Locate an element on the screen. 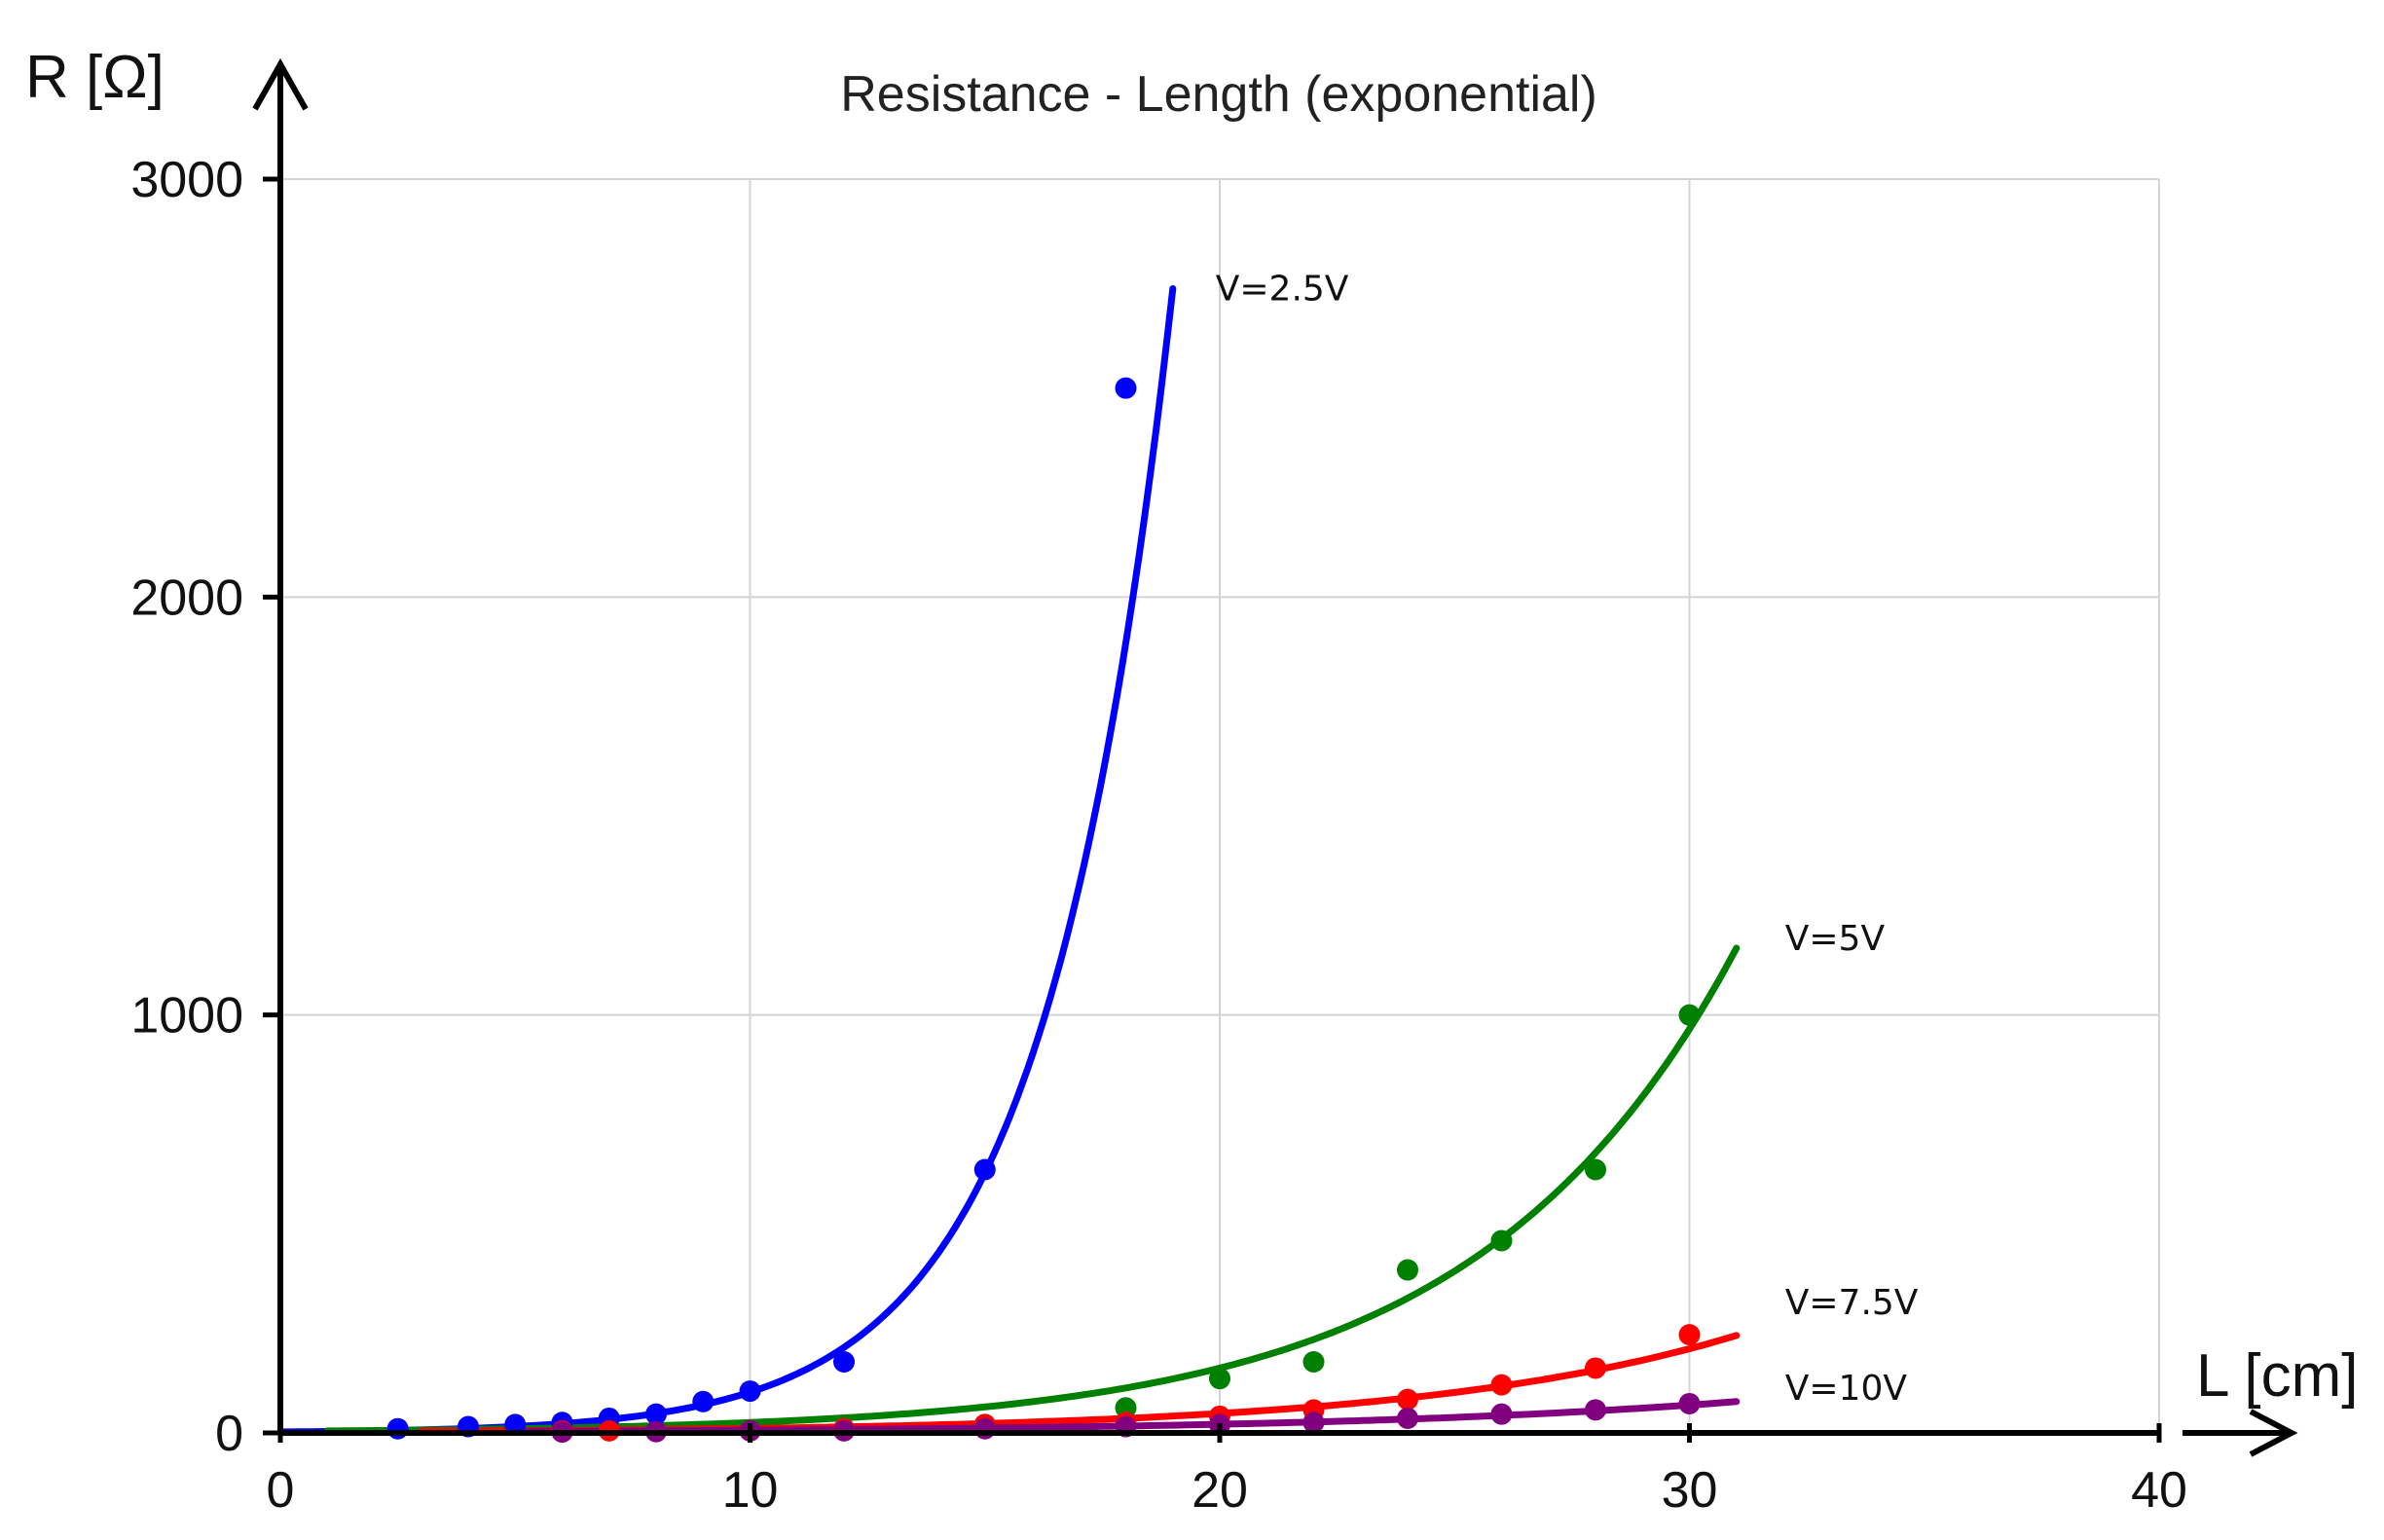  y-tick-label: 1000 is located at coordinates (186, 1016).